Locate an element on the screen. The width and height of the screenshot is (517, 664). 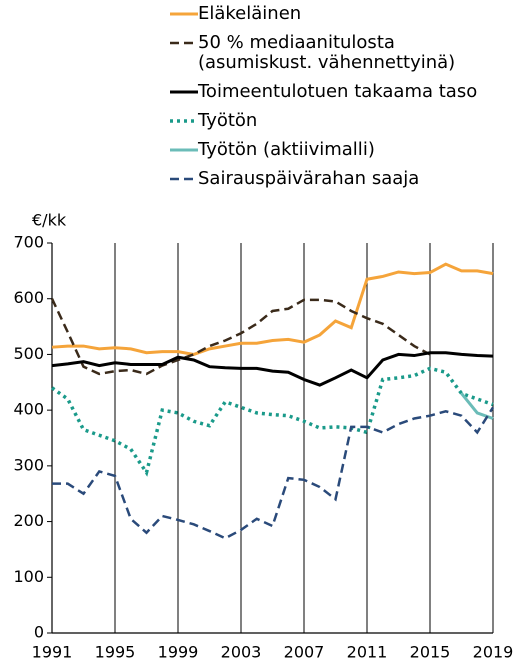
legend-item: Toimeentulotuen takaama taso is located at coordinates (328, 92).